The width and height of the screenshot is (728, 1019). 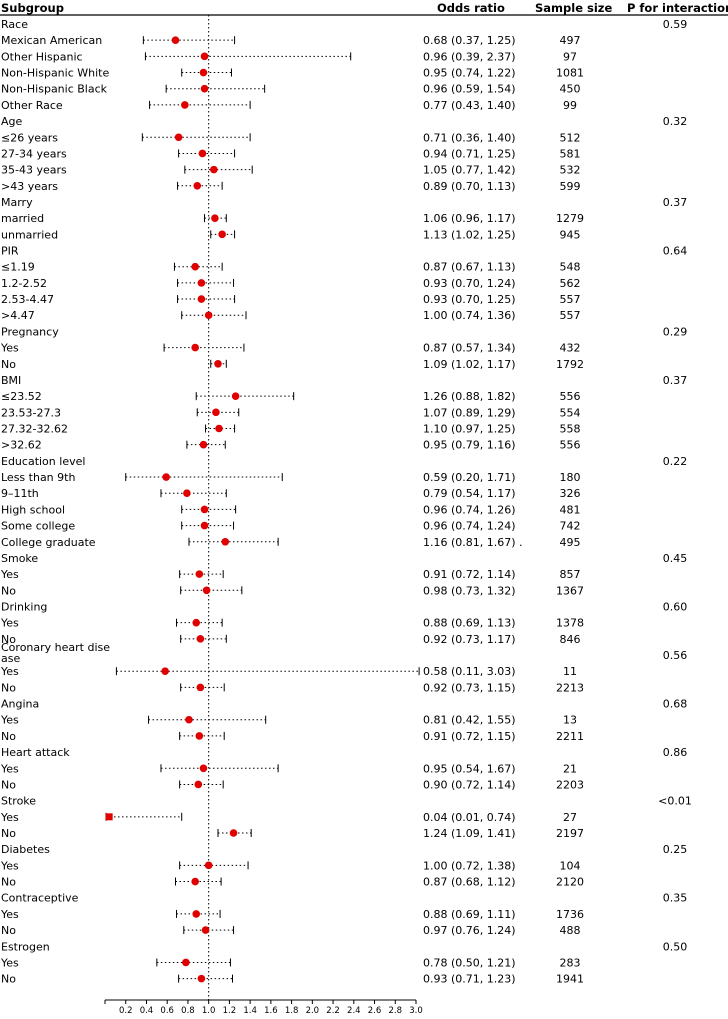 What do you see at coordinates (333, 1010) in the screenshot?
I see `x-tick-label: 2.2` at bounding box center [333, 1010].